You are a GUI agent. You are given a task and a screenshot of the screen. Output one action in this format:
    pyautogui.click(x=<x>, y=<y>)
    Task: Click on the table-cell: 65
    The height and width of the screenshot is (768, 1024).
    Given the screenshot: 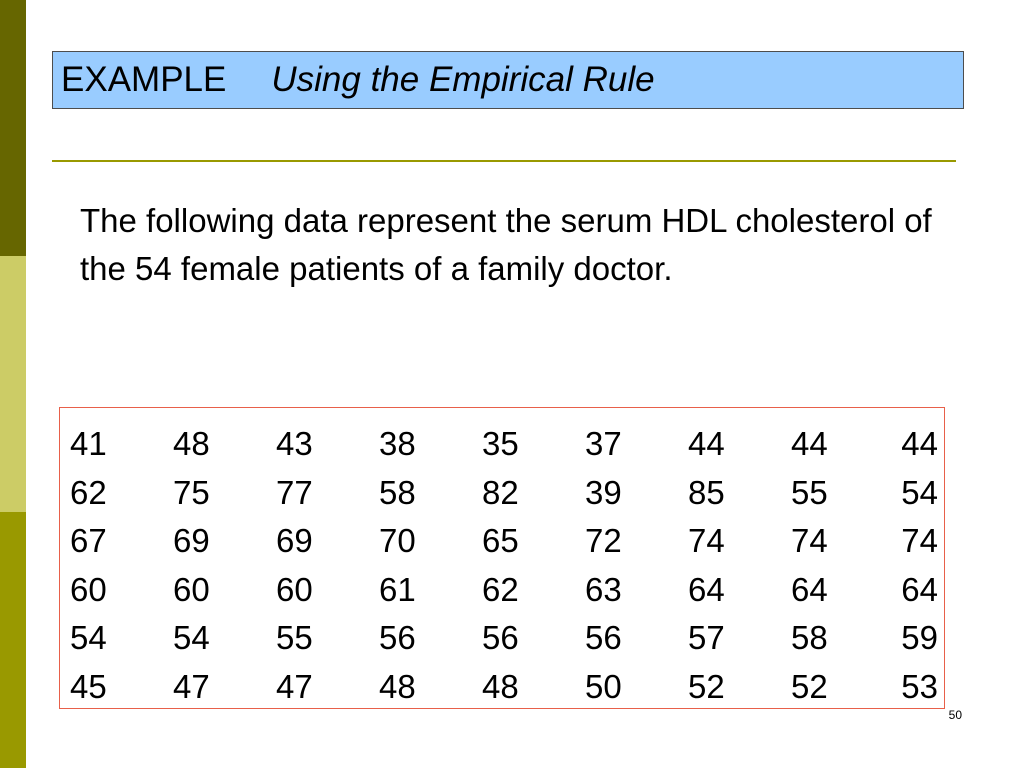 What is the action you would take?
    pyautogui.click(x=500, y=541)
    